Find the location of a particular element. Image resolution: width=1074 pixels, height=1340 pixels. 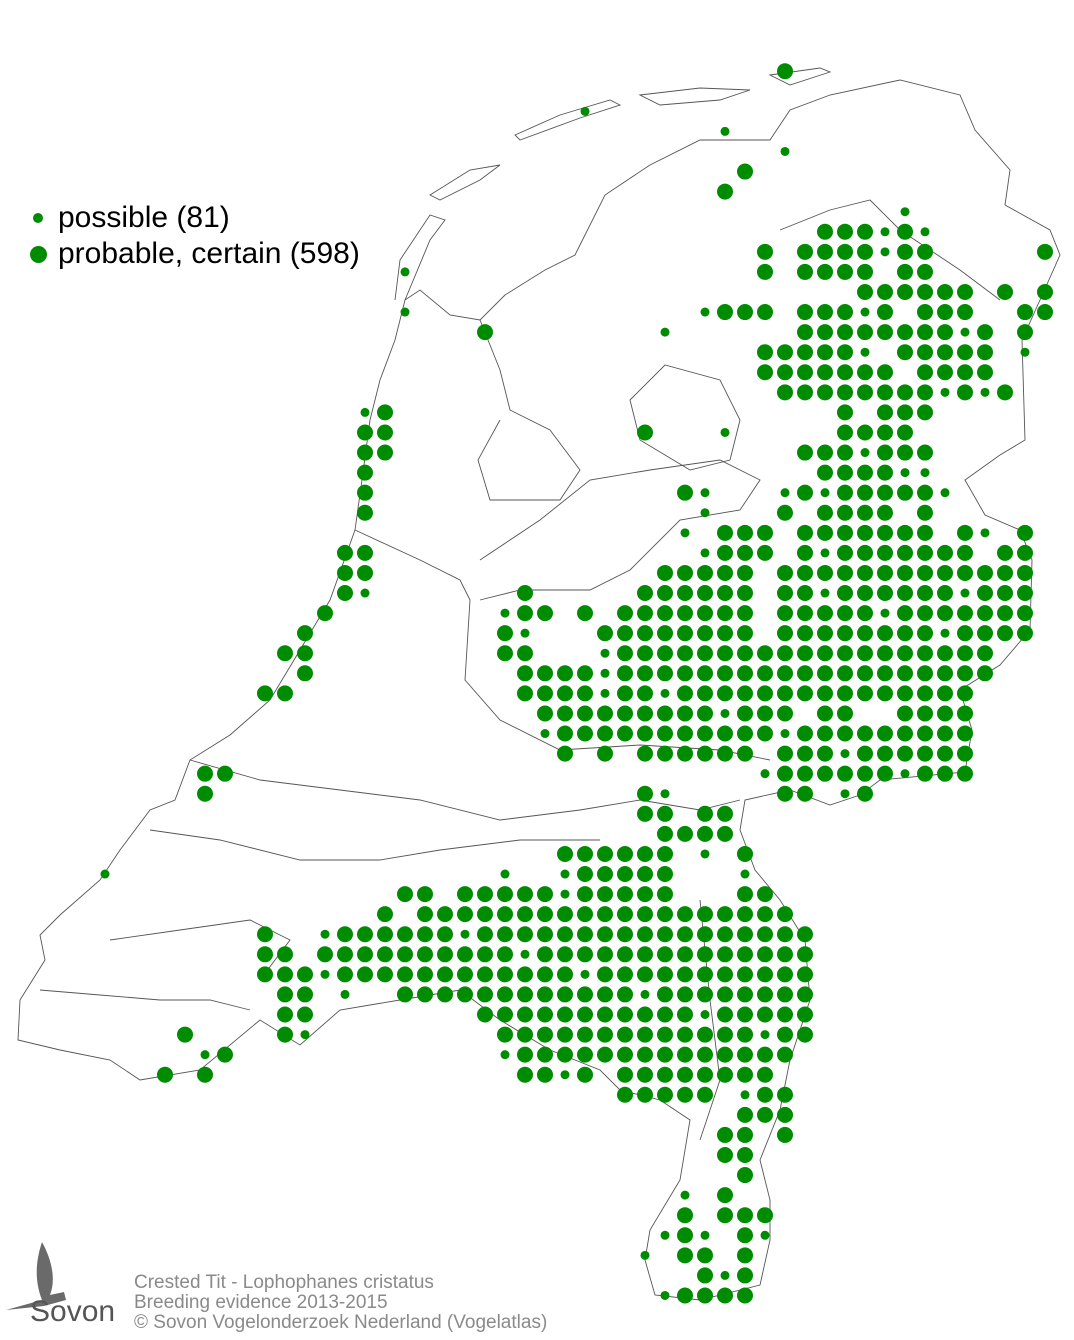

logo-text: Sovon is located at coordinates (73, 1311).